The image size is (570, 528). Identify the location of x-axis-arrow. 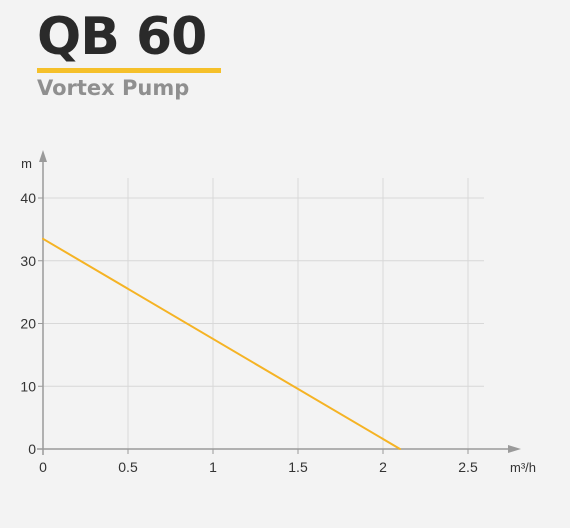
(514, 449).